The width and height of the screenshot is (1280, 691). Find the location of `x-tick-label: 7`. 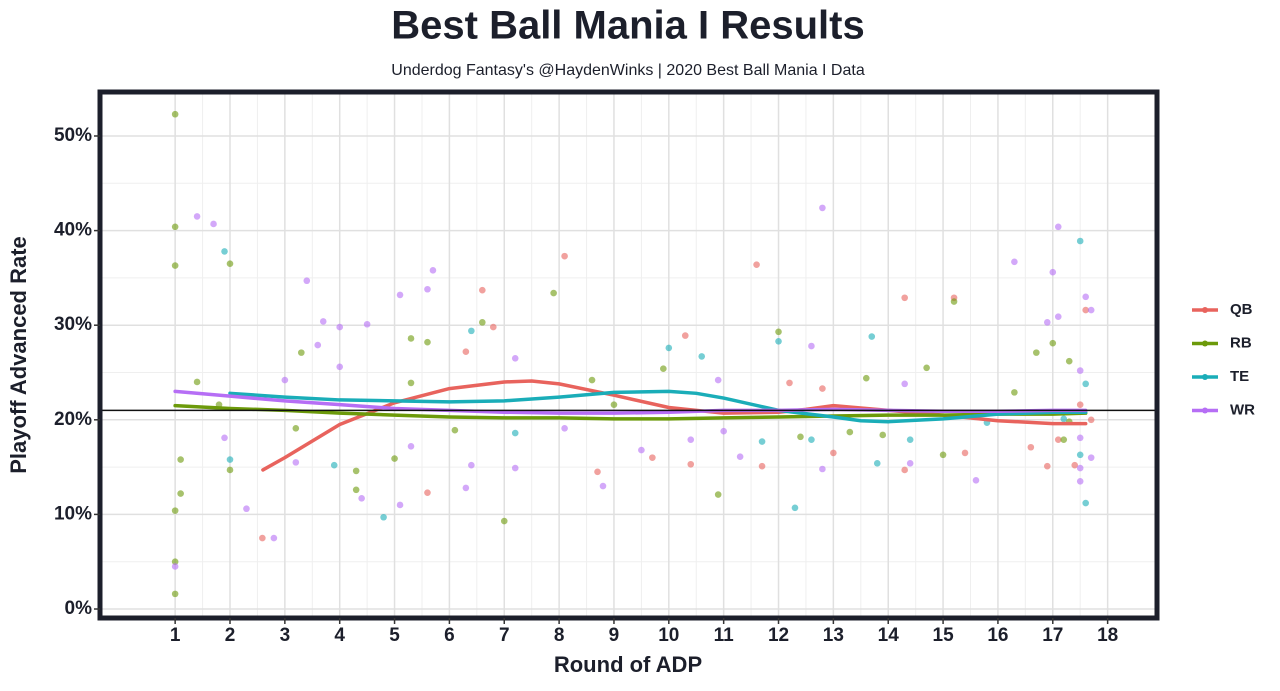

x-tick-label: 7 is located at coordinates (504, 635).